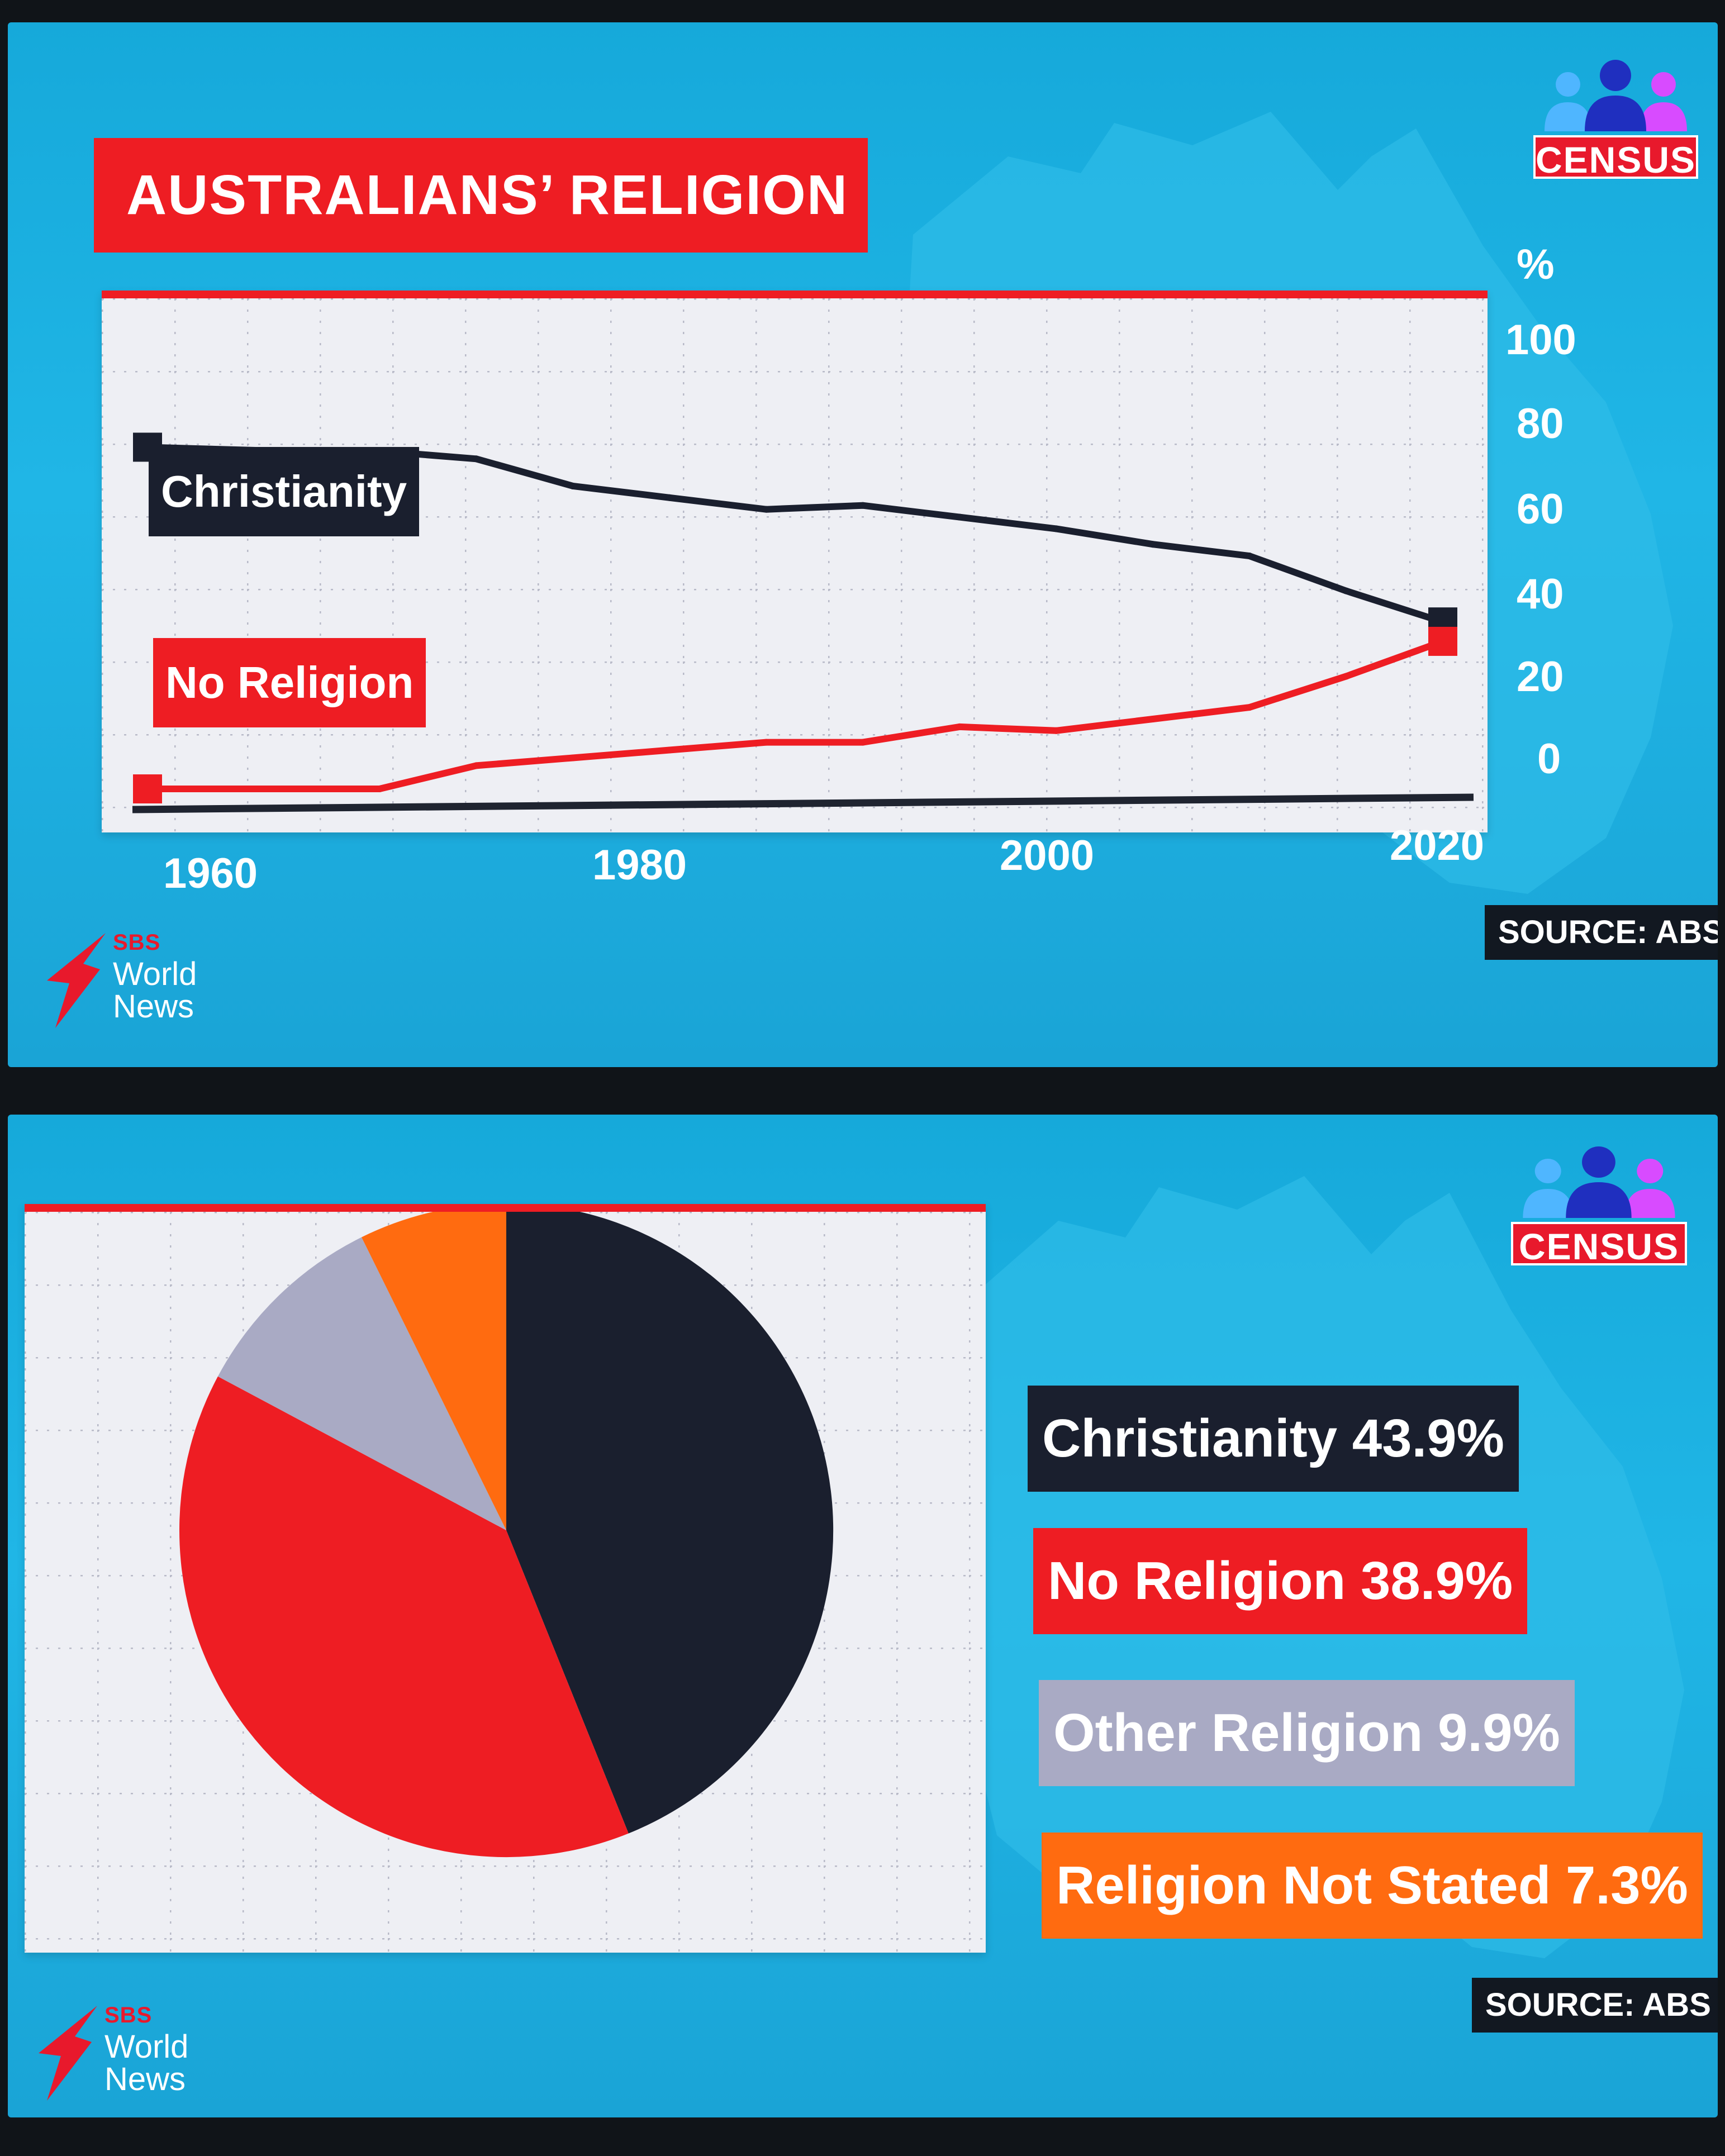 This screenshot has width=1725, height=2156. I want to click on series-line-no-religion, so click(795, 715).